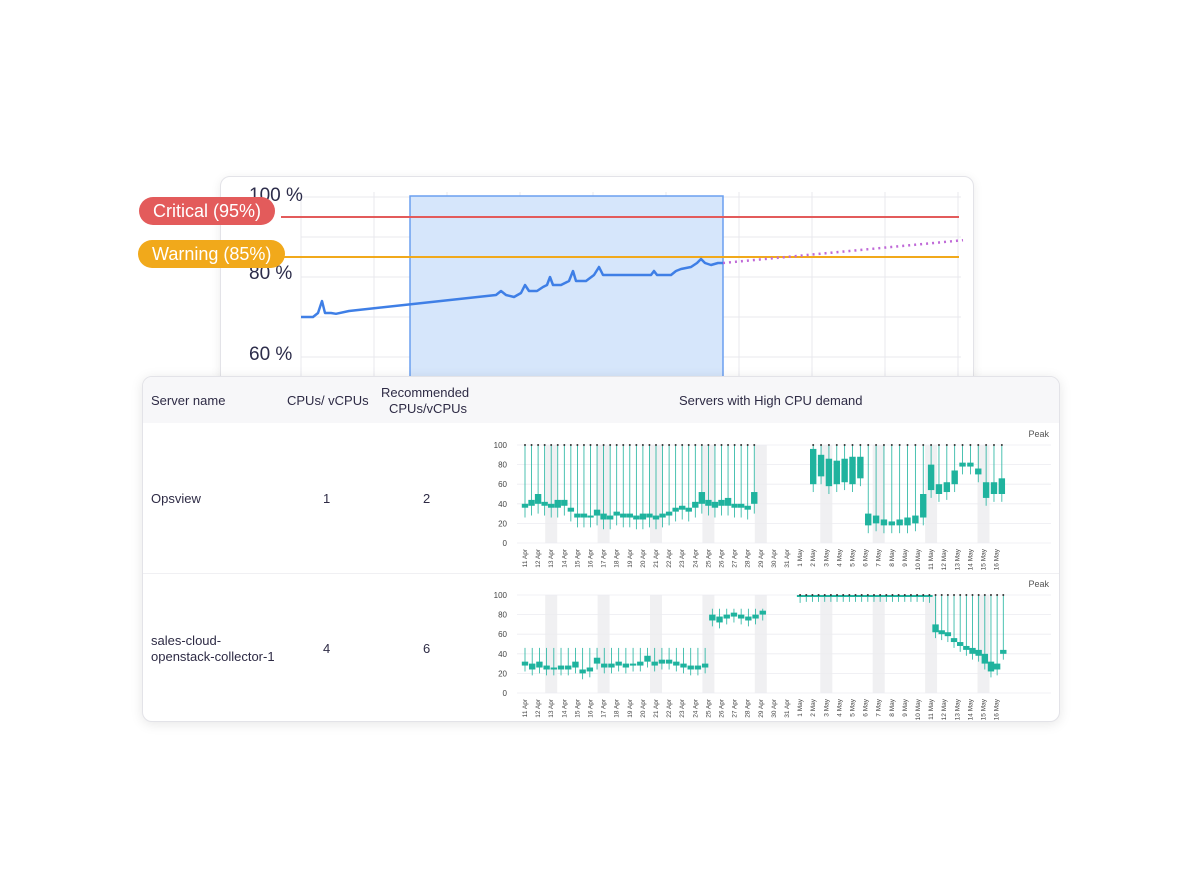 The image size is (1200, 890). I want to click on x-tick-label: 8 May, so click(892, 557).